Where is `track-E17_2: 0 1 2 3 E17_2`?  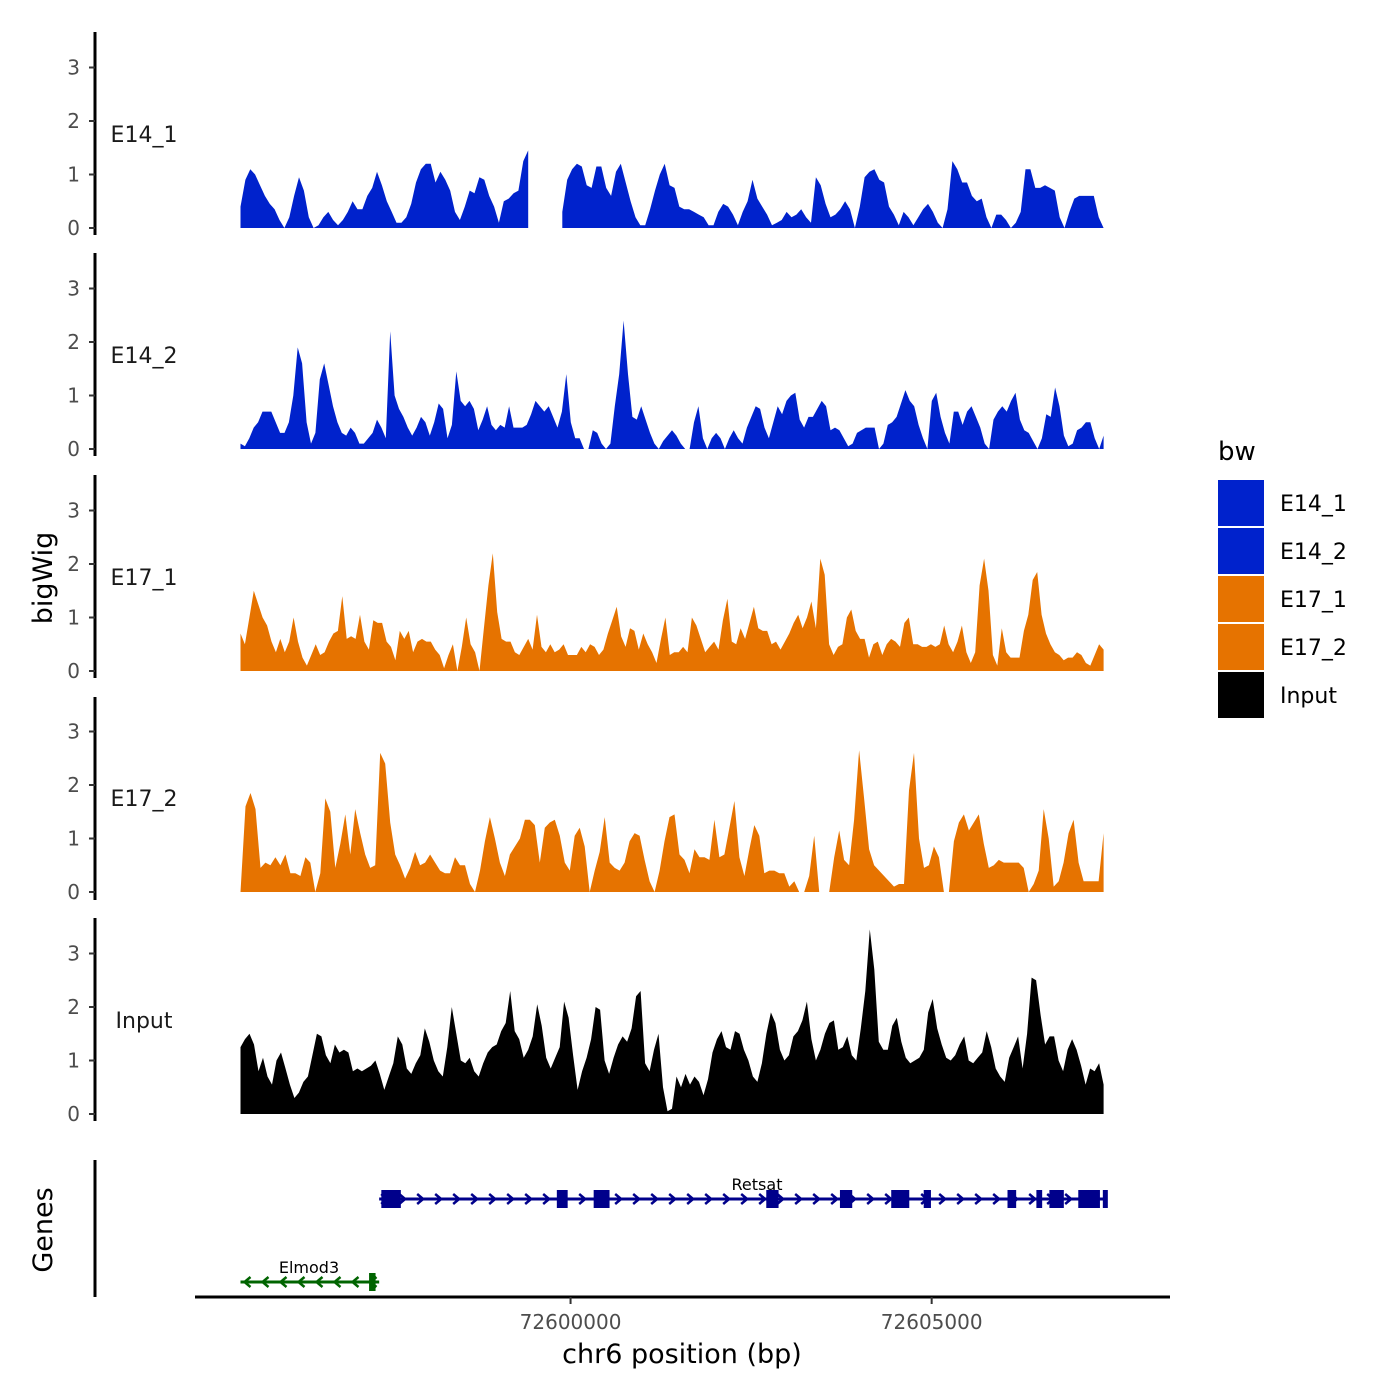 track-E17_2: 0 1 2 3 E17_2 is located at coordinates (585, 800).